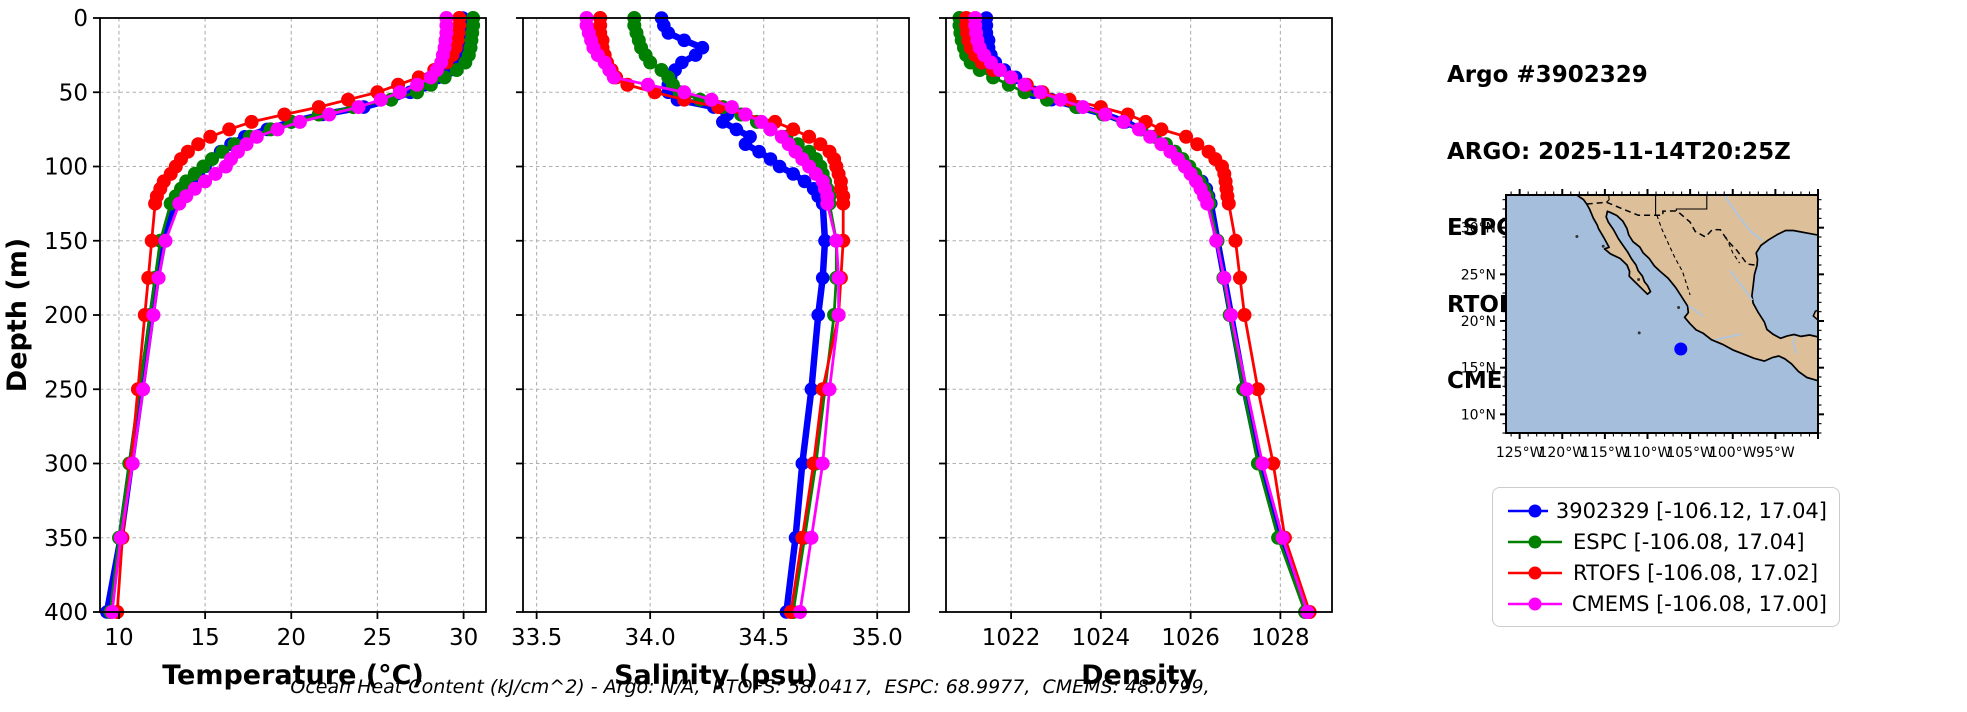  I want to click on map-lon-label: 105°W, so click(1690, 453).